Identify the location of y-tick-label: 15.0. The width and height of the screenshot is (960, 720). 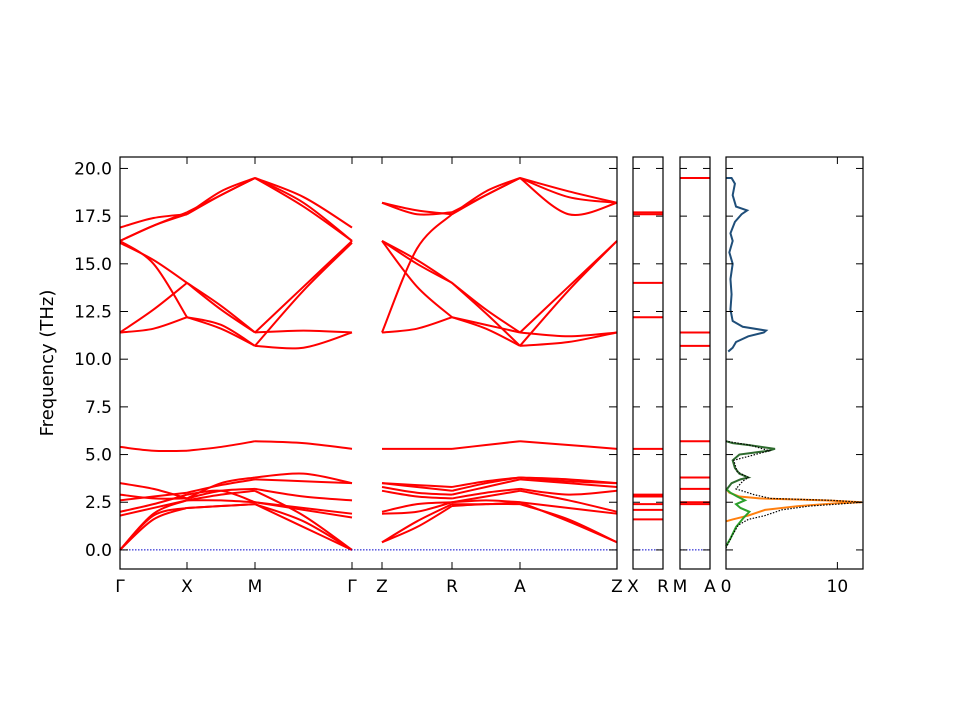
(93, 265).